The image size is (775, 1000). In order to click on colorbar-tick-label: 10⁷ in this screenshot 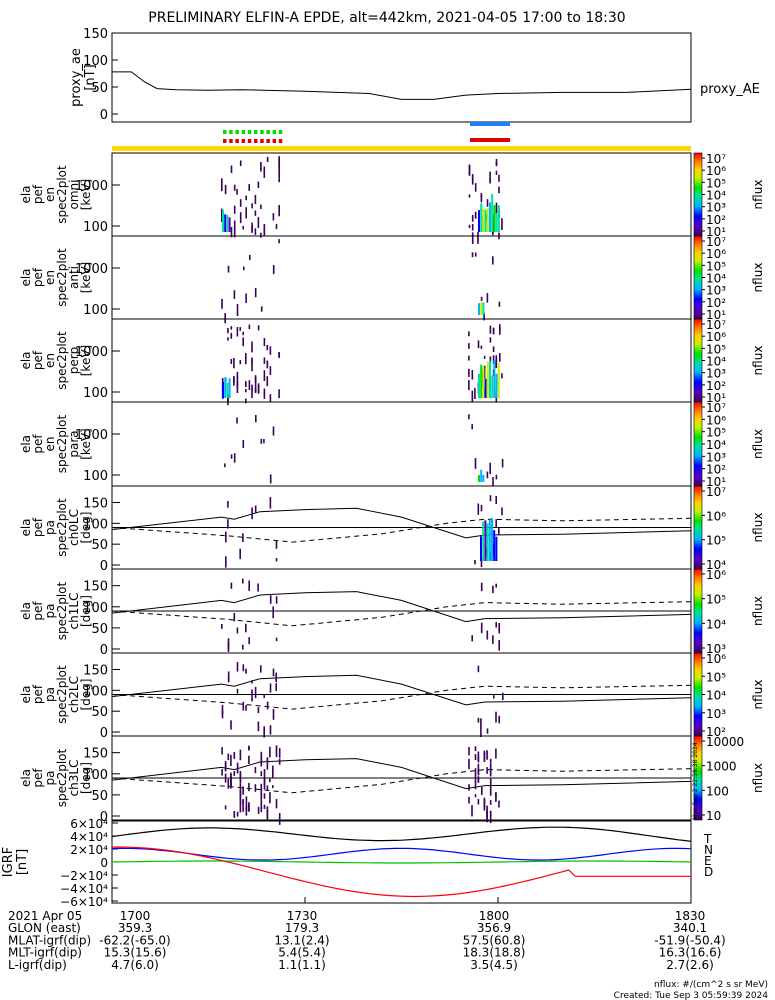, I will do `click(716, 492)`.